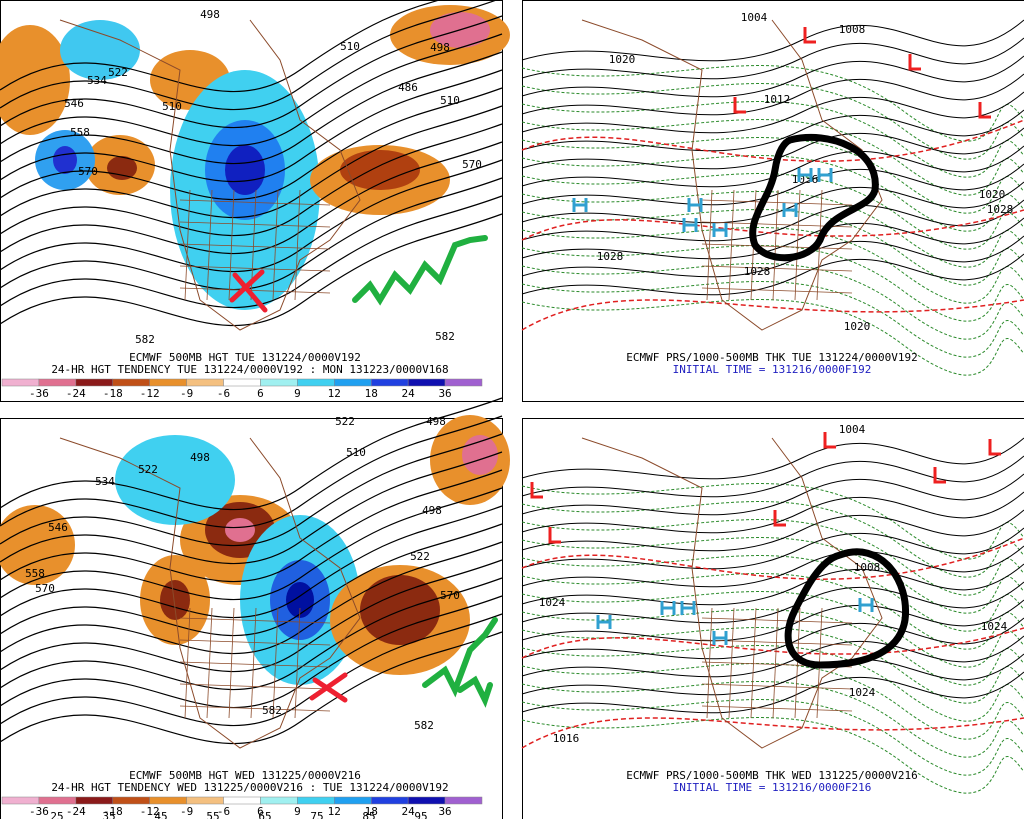  Describe the element at coordinates (334, 393) in the screenshot. I see `scale-label: 12` at that location.